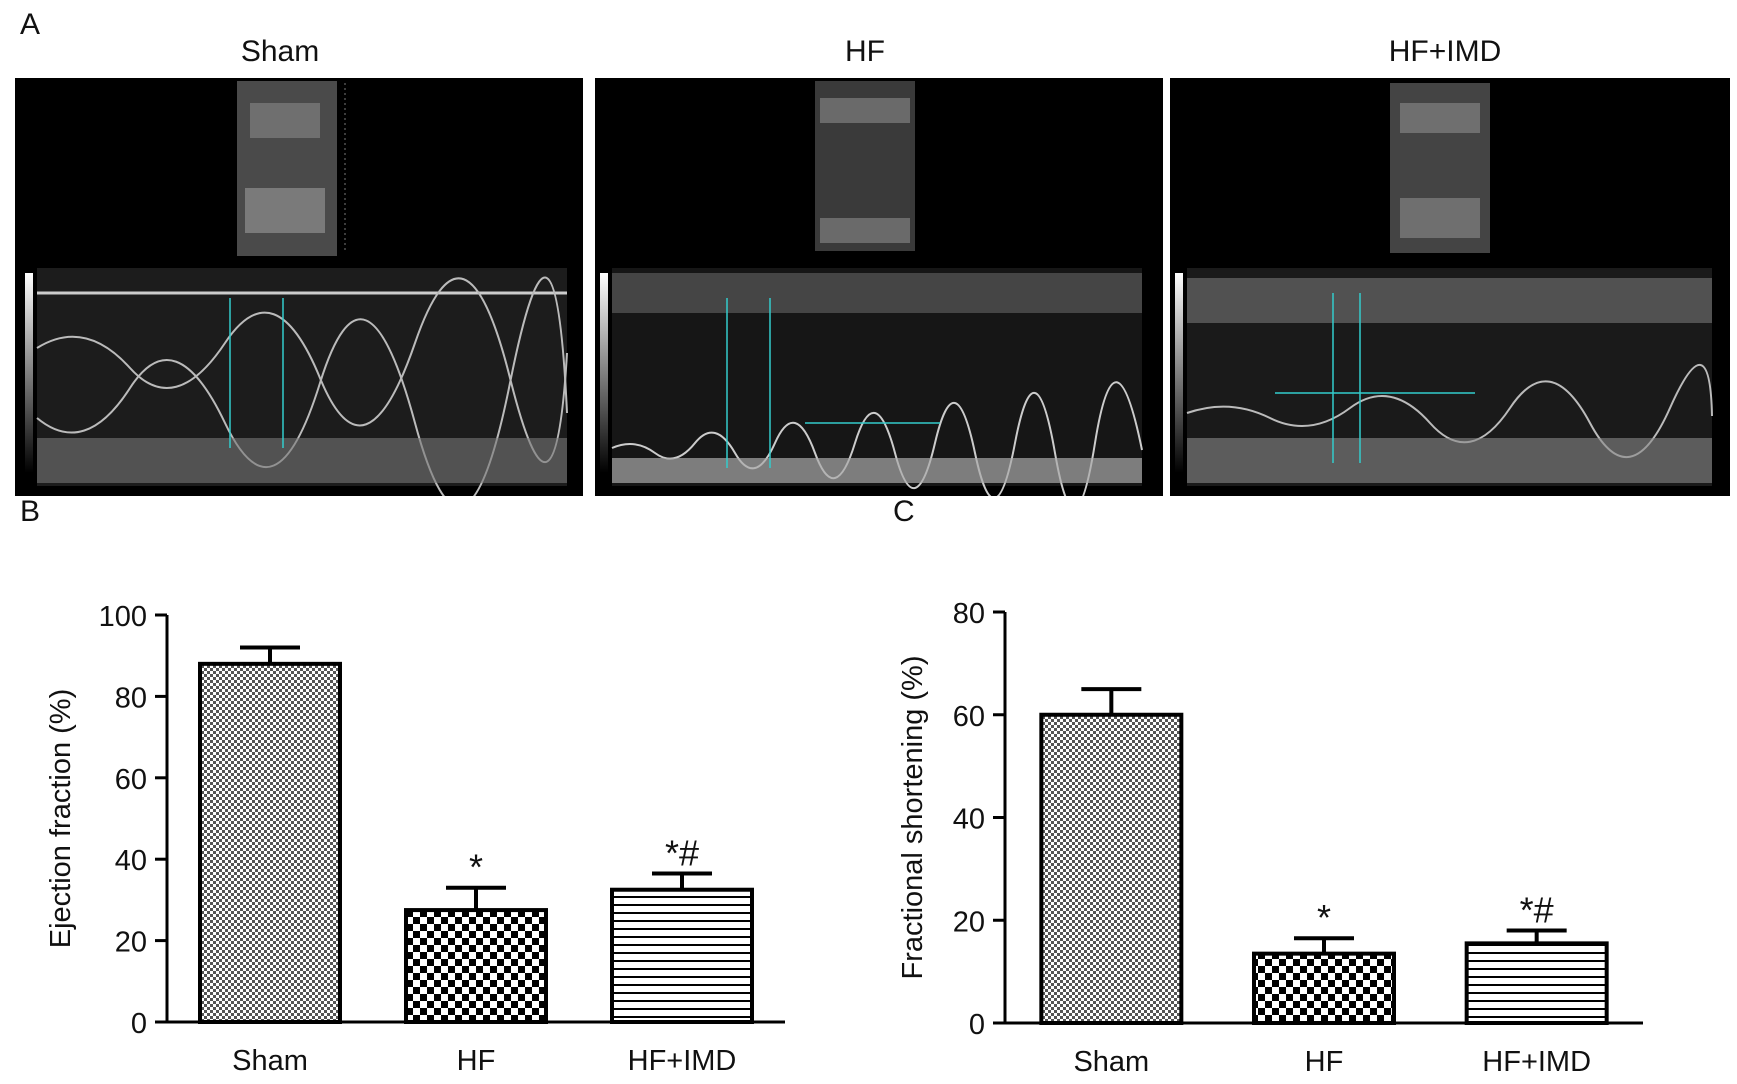 The height and width of the screenshot is (1084, 1737). I want to click on echo-image-hf-imd-graphic, so click(1444, 284).